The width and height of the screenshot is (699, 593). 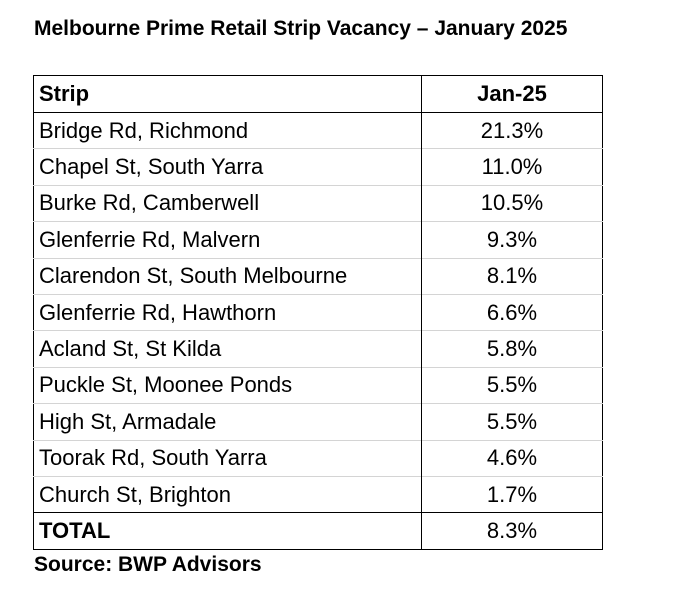 I want to click on vacancy-cell: 10.5%, so click(x=512, y=203).